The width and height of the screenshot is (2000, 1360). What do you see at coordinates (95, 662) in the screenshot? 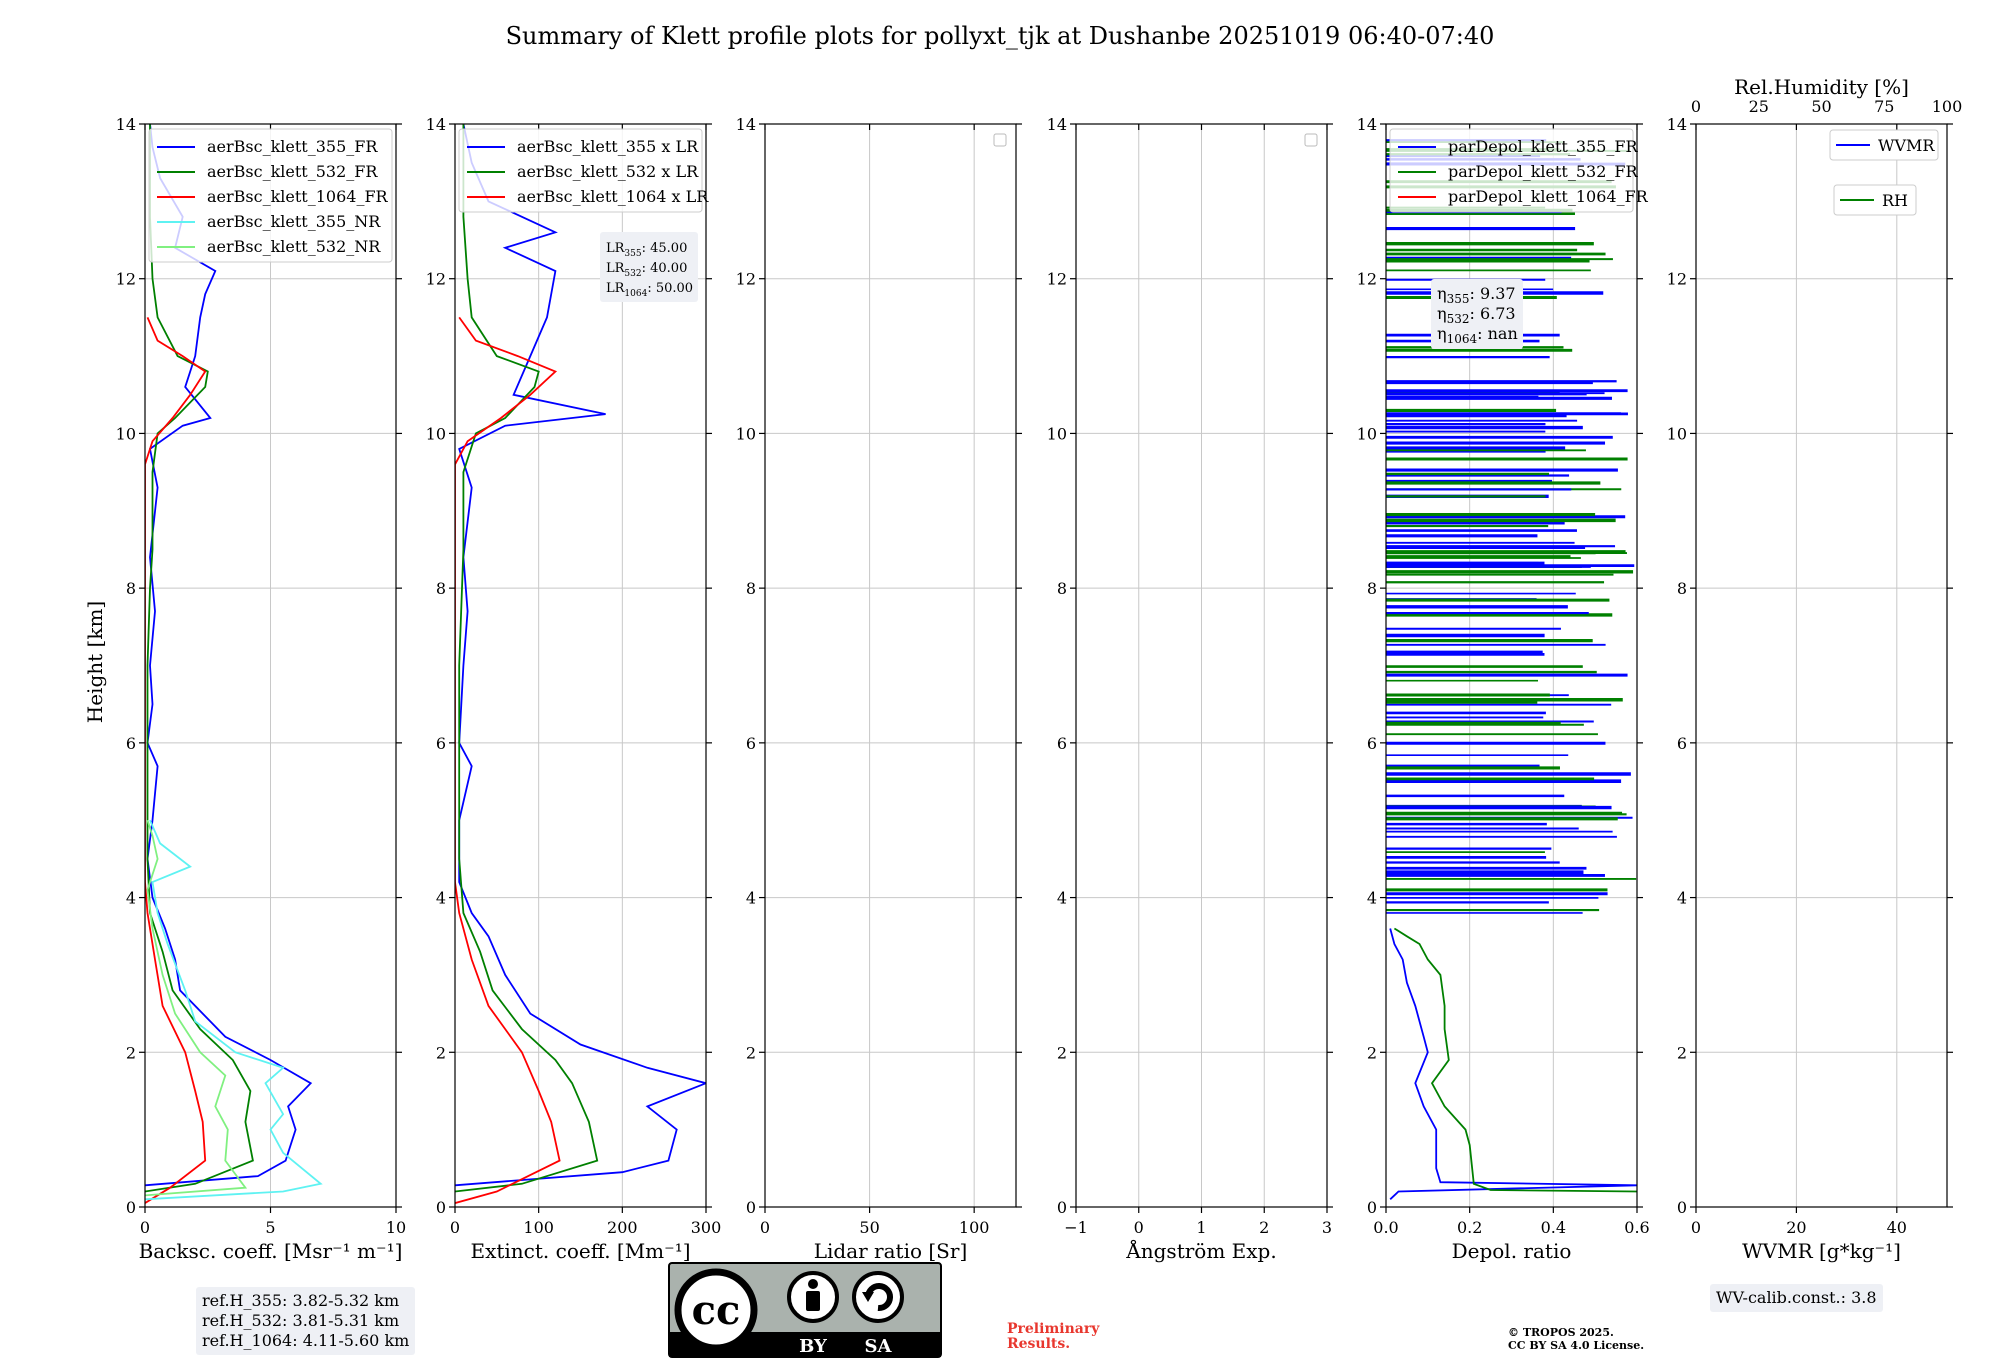
I see `y-axis-label: Height [km]` at bounding box center [95, 662].